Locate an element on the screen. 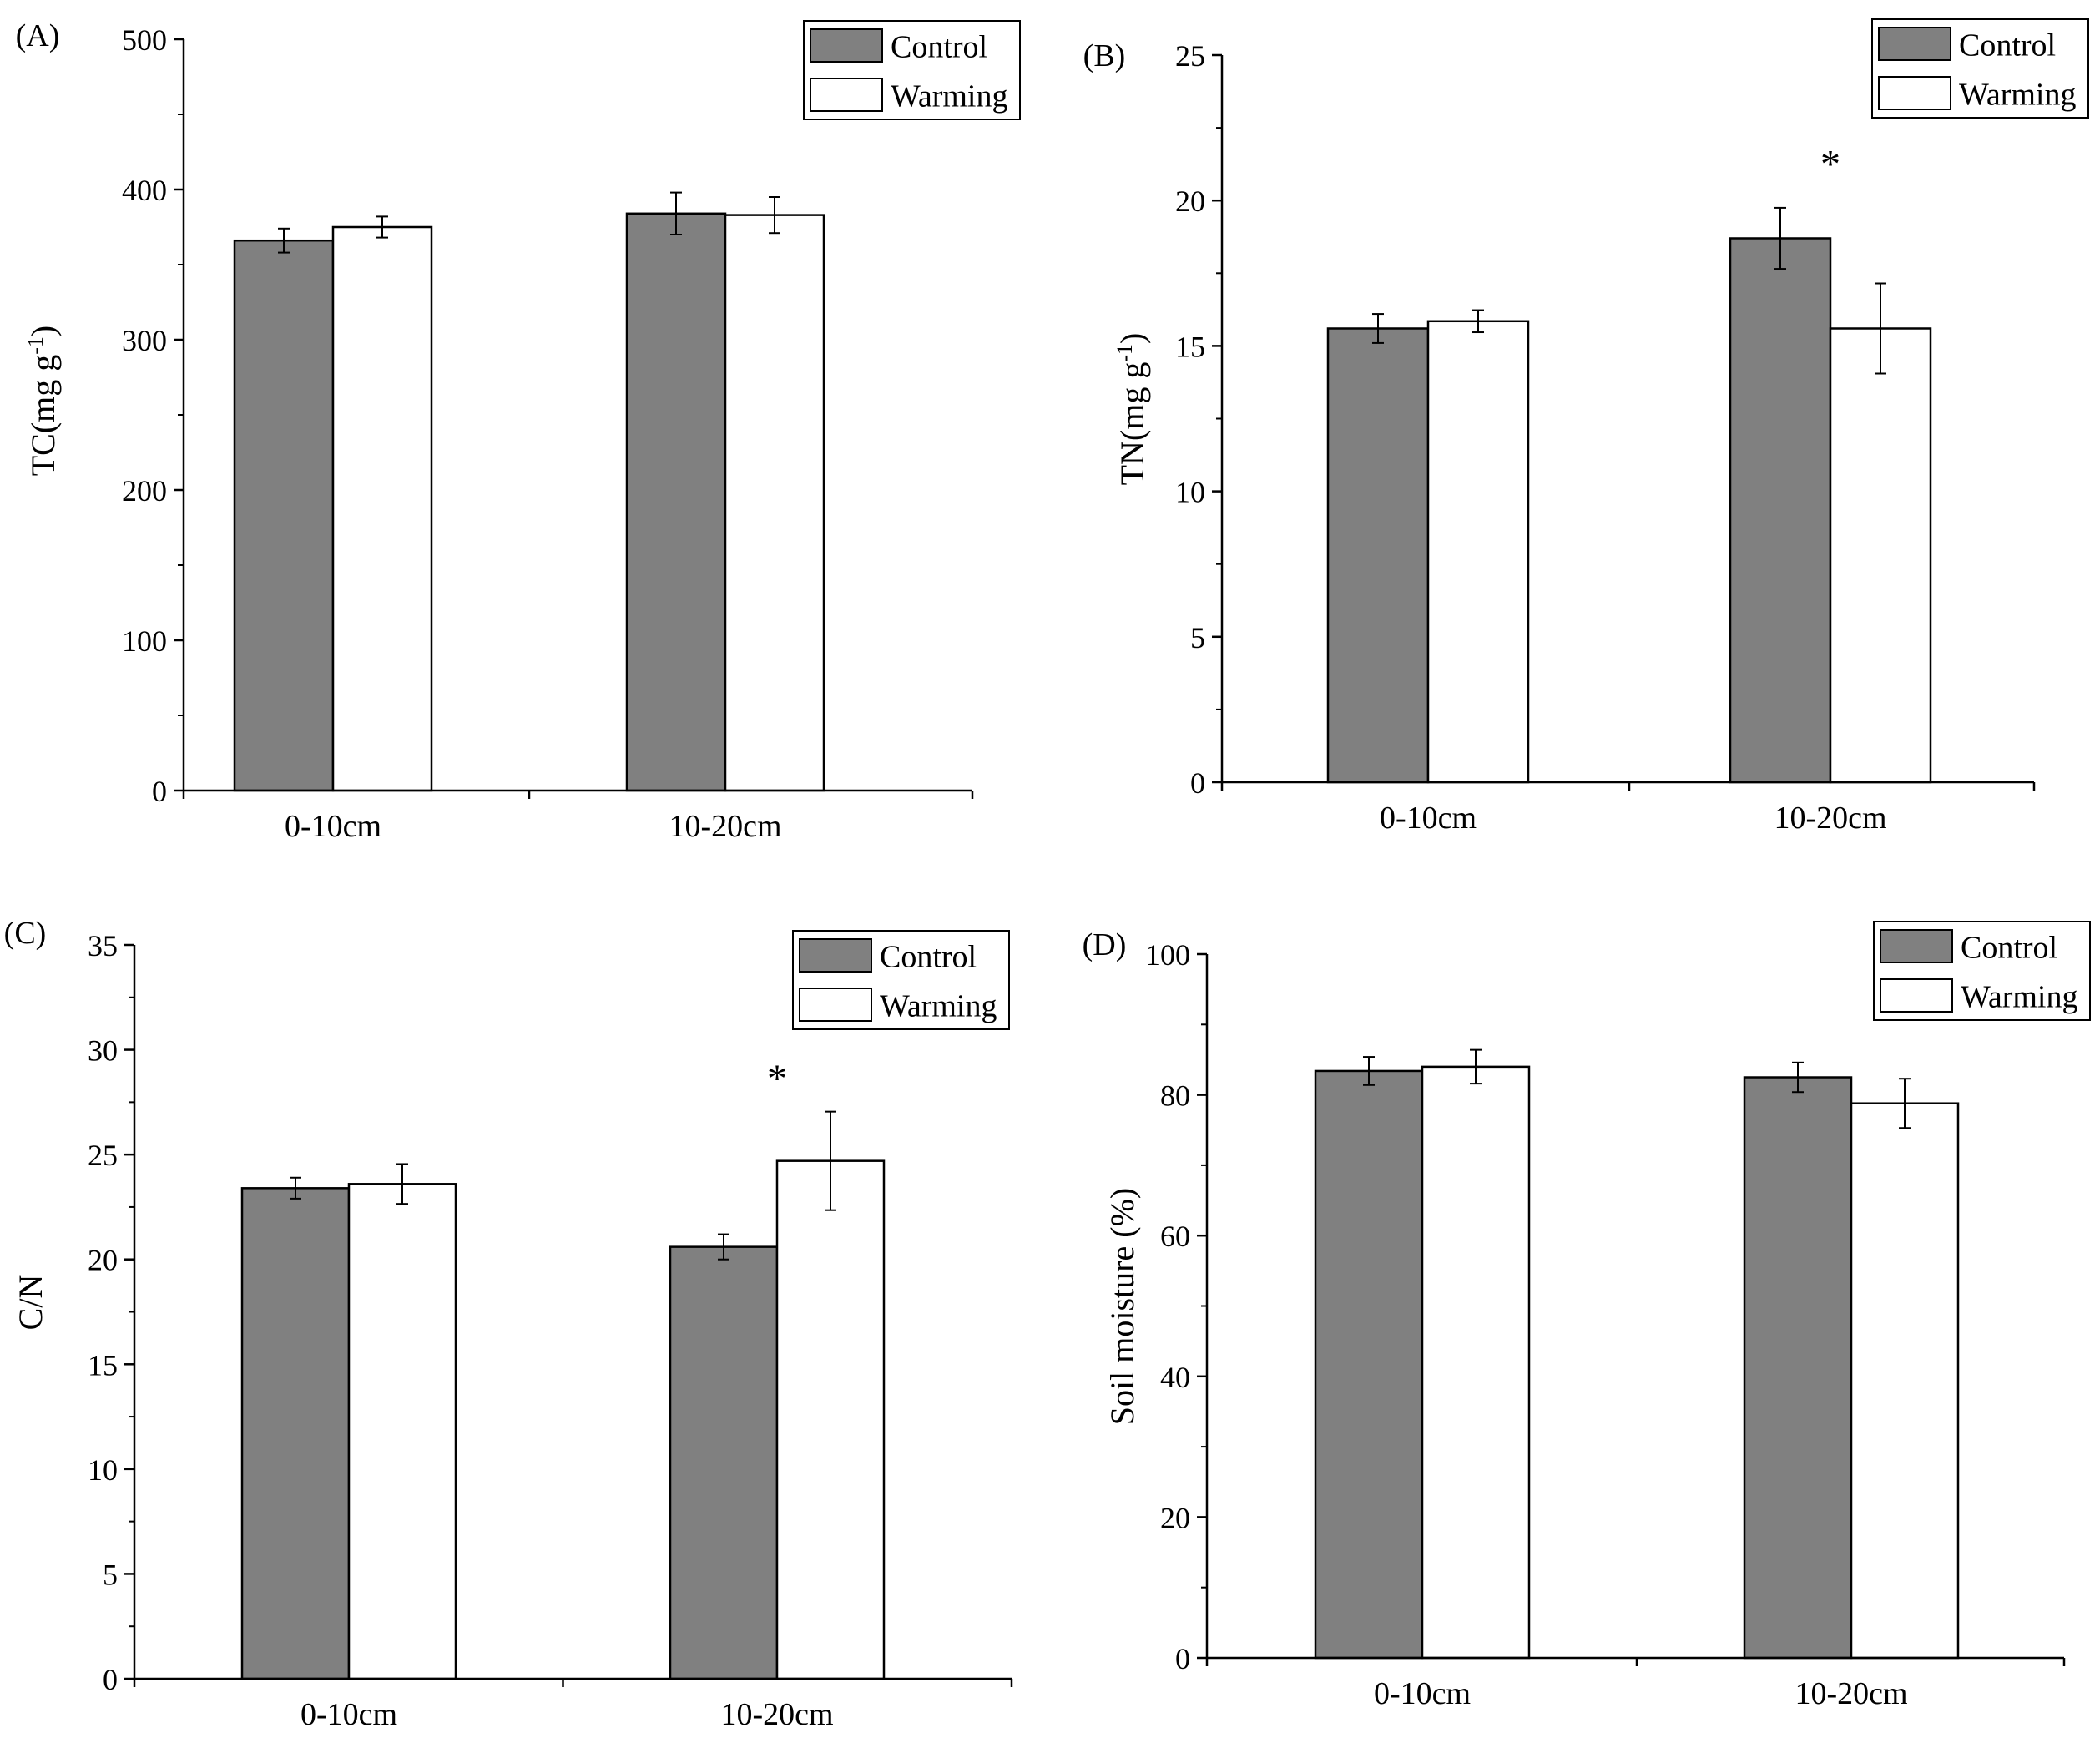 Image resolution: width=2100 pixels, height=1743 pixels. y-axis-label: Soil moisture (%) is located at coordinates (1122, 1306).